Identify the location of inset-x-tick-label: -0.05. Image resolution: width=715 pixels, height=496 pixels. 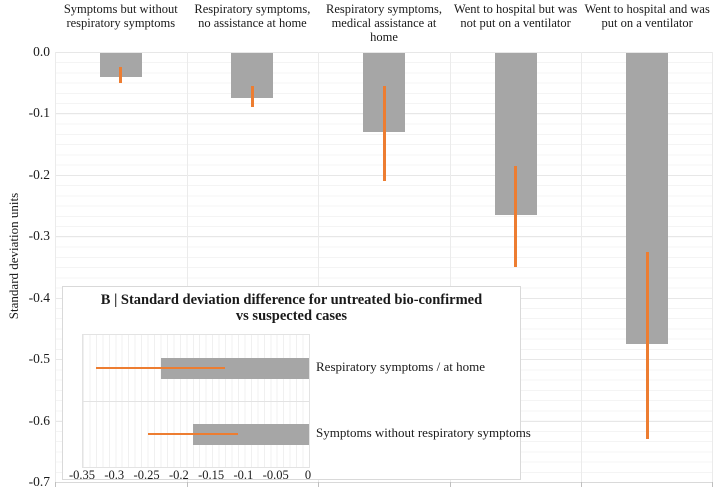
(275, 475).